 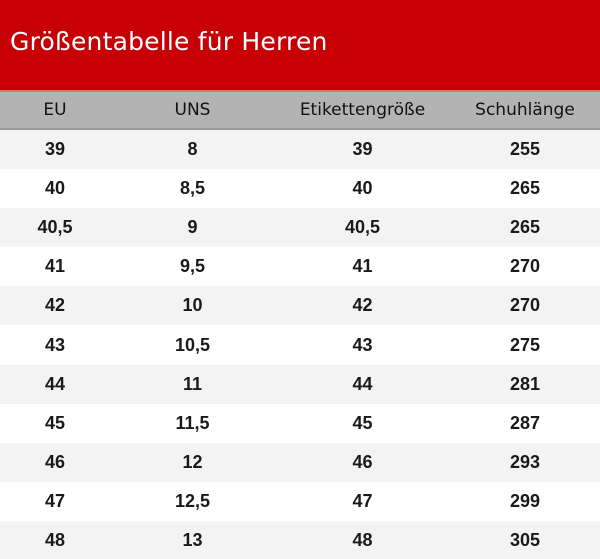 What do you see at coordinates (192, 500) in the screenshot?
I see `cell-us: 12,5` at bounding box center [192, 500].